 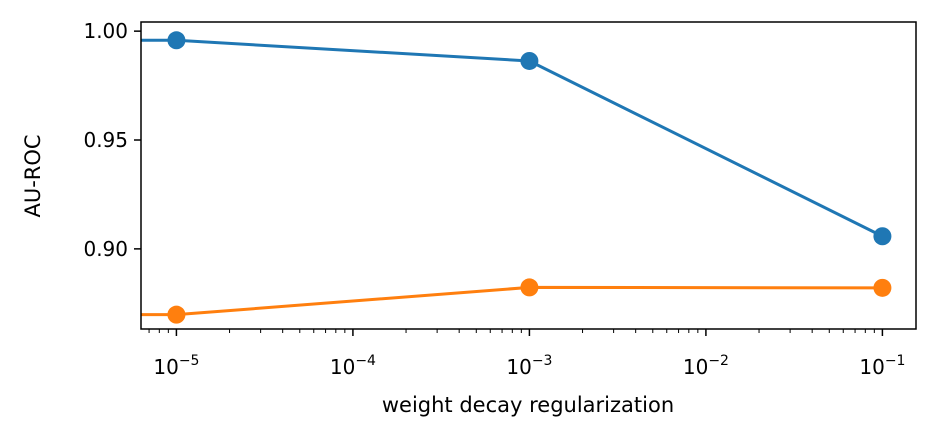 I want to click on x-axis-label: weight decay regularization, so click(x=528, y=405).